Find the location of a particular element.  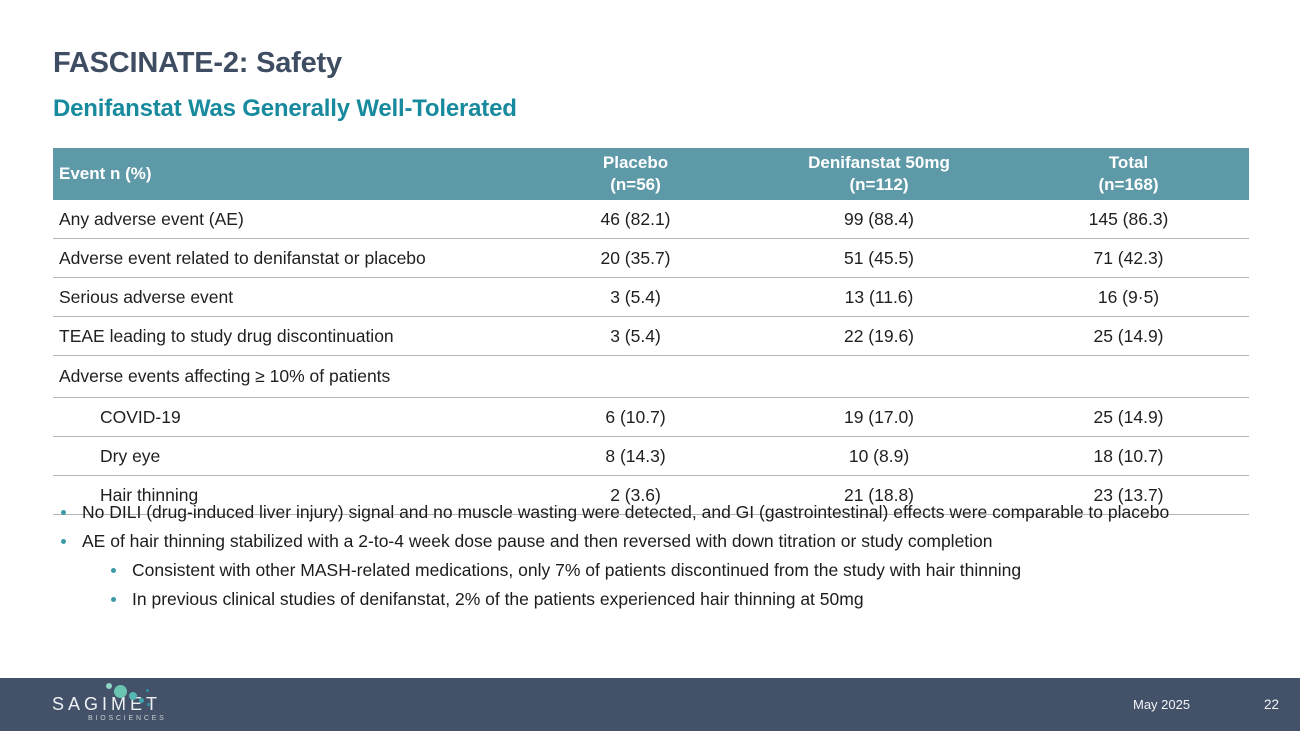

column-header-label: Placebo is located at coordinates (635, 162).